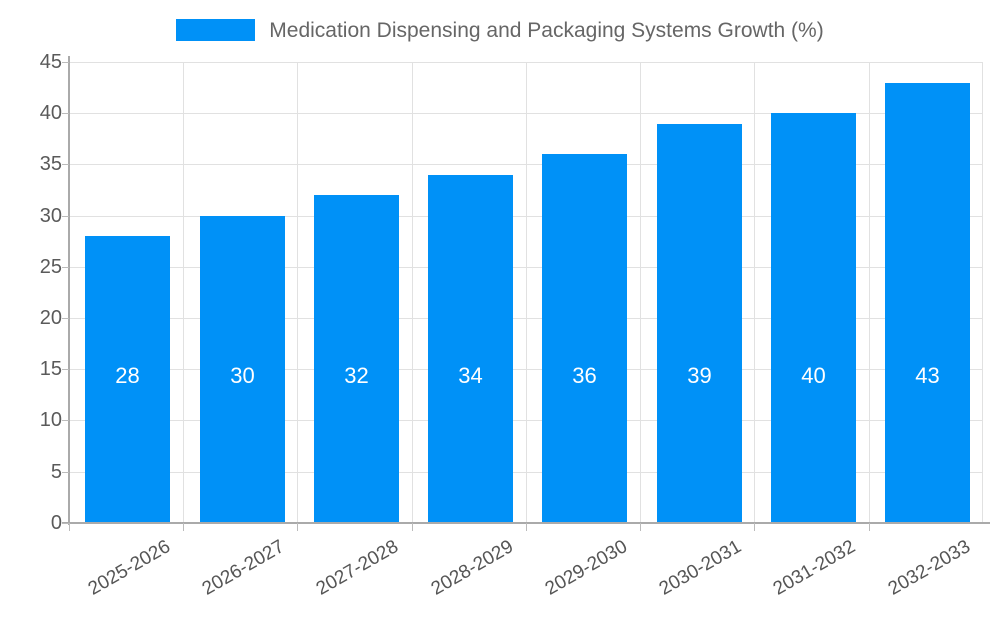 This screenshot has height=636, width=1000. What do you see at coordinates (356, 359) in the screenshot?
I see `bar-2027-2028: 32` at bounding box center [356, 359].